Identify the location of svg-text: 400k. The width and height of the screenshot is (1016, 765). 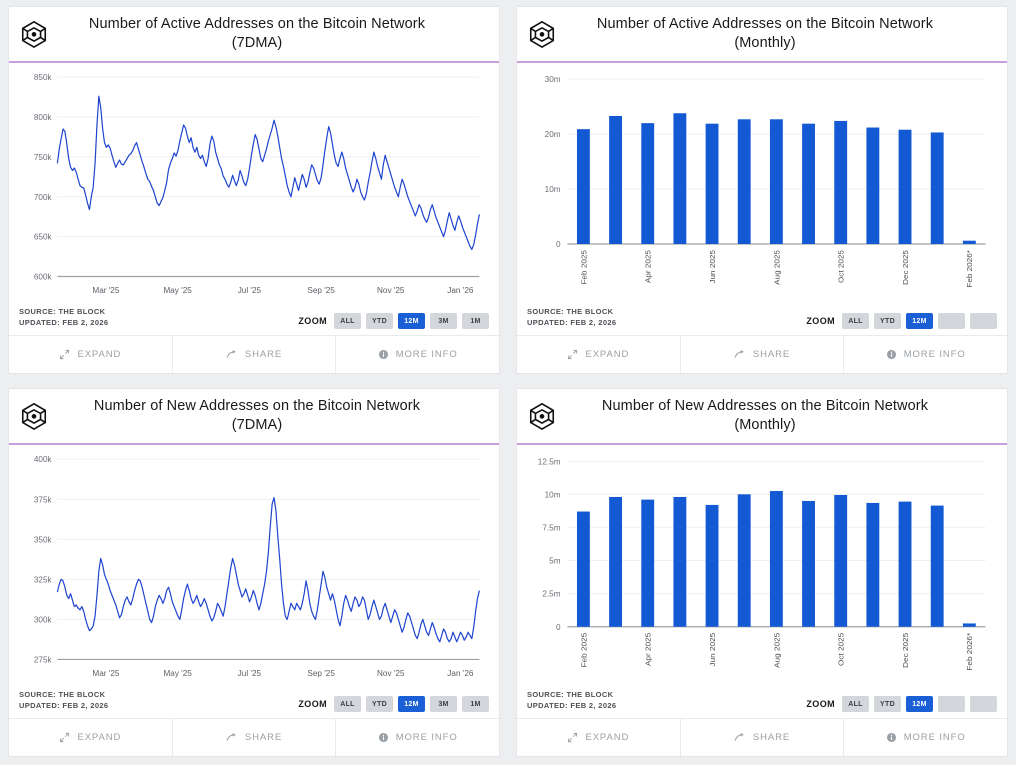
(43, 459).